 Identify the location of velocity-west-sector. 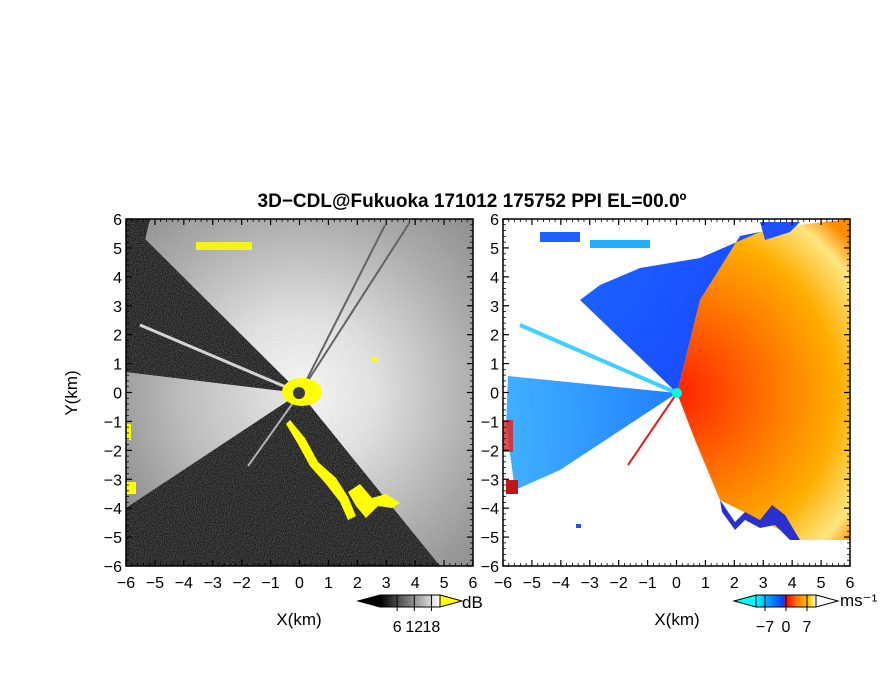
(591, 433).